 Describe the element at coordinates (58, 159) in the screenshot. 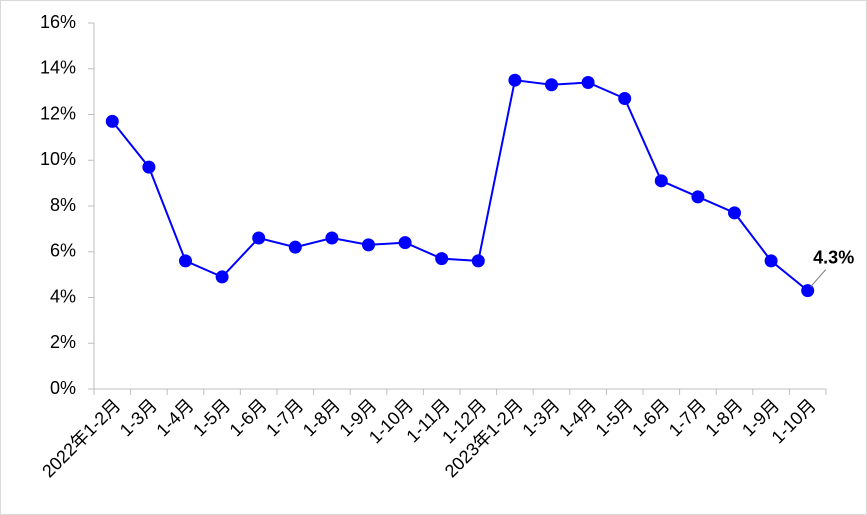

I see `y-tick-label: 10%` at that location.